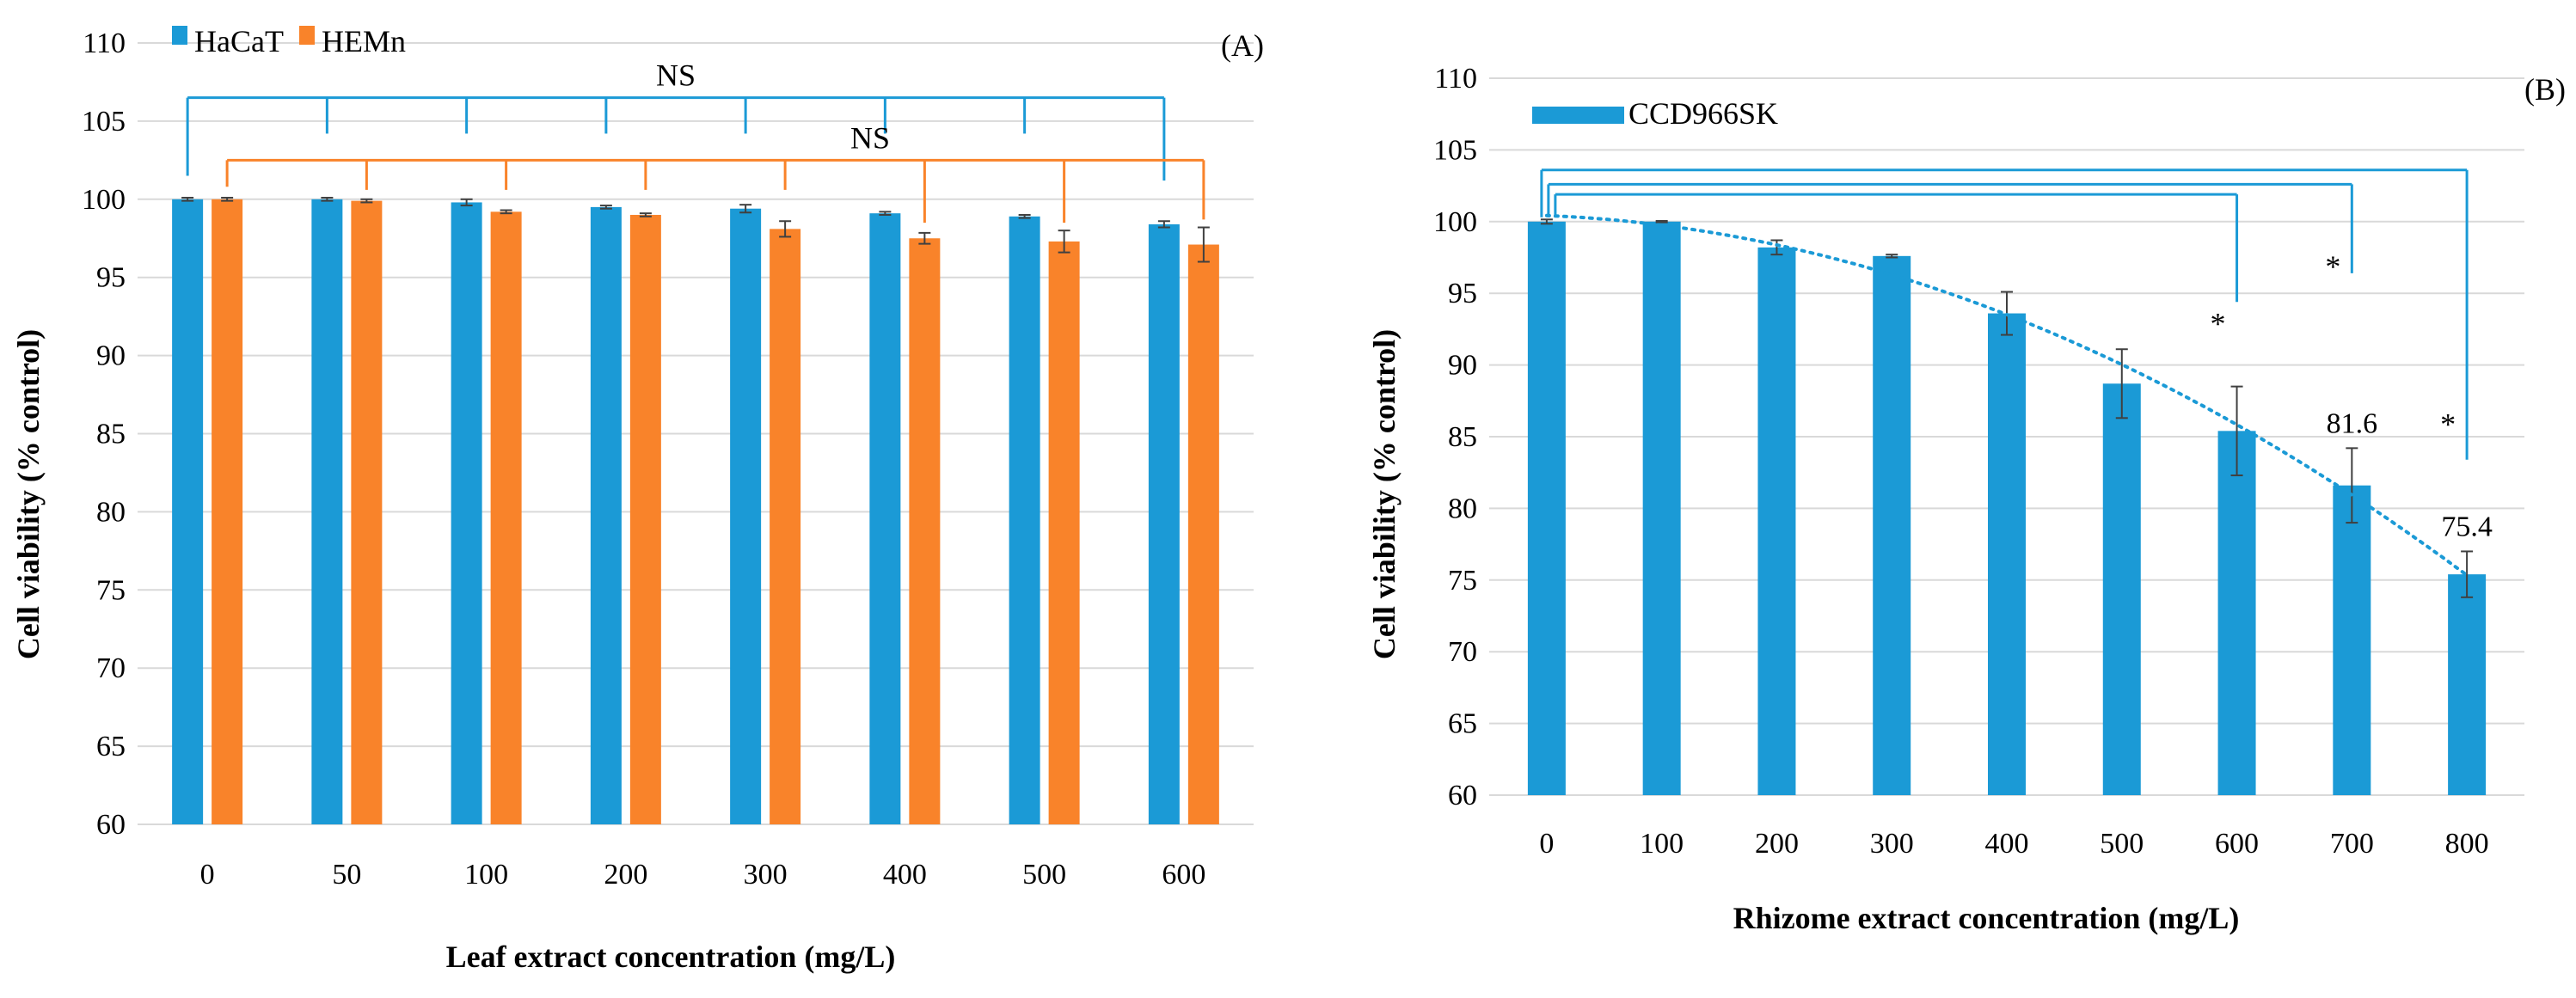  Describe the element at coordinates (2219, 324) in the screenshot. I see `significance-star-600: *` at that location.